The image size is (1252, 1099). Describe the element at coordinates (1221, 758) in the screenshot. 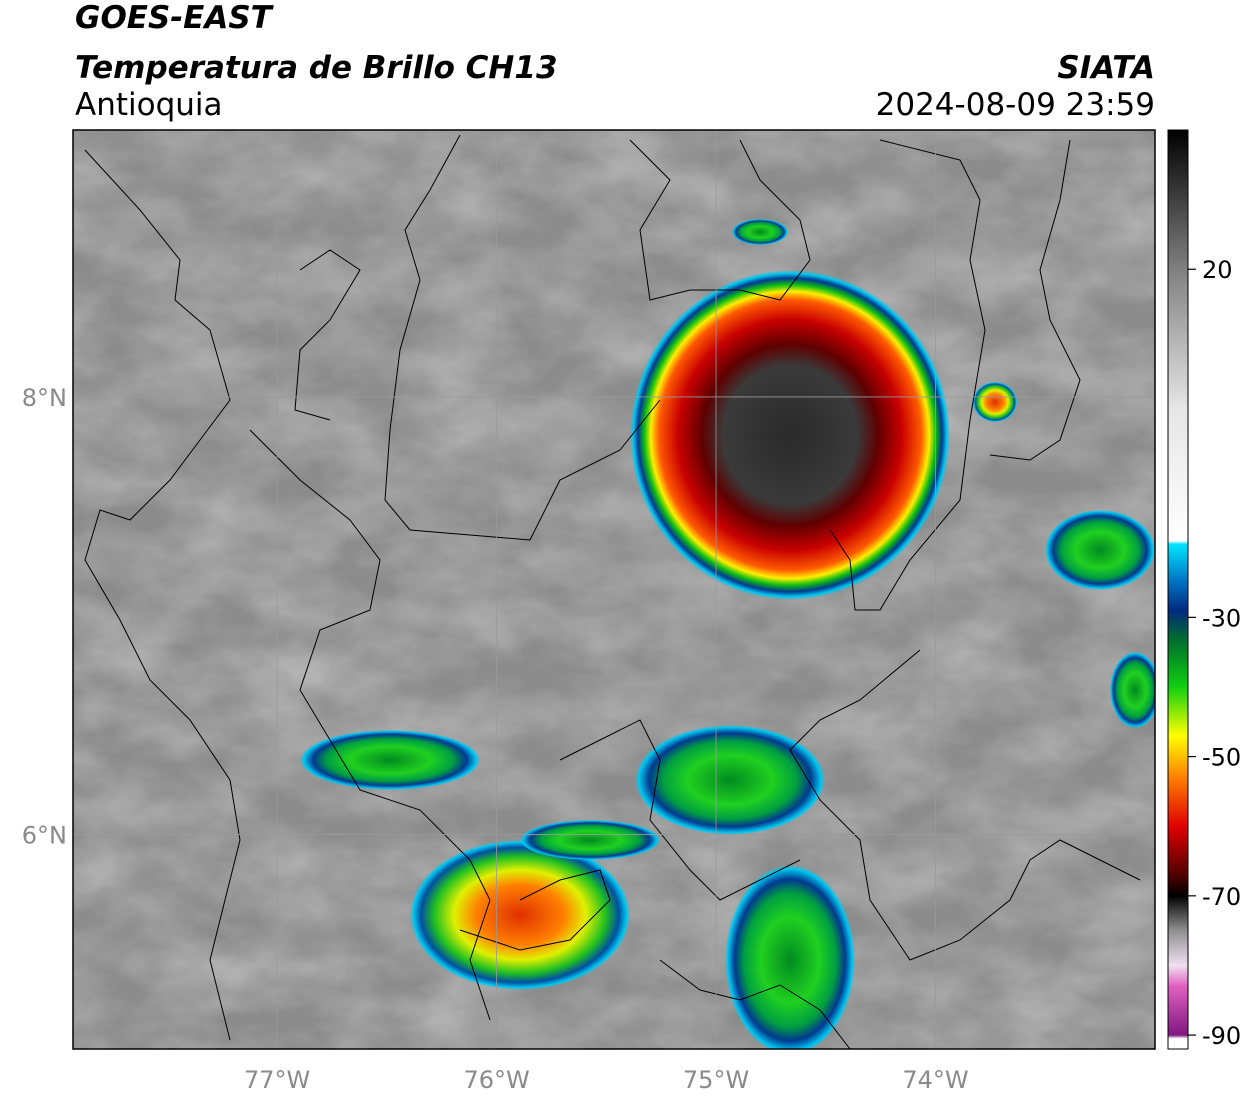

I see `colorbar-tick-label: -50` at that location.